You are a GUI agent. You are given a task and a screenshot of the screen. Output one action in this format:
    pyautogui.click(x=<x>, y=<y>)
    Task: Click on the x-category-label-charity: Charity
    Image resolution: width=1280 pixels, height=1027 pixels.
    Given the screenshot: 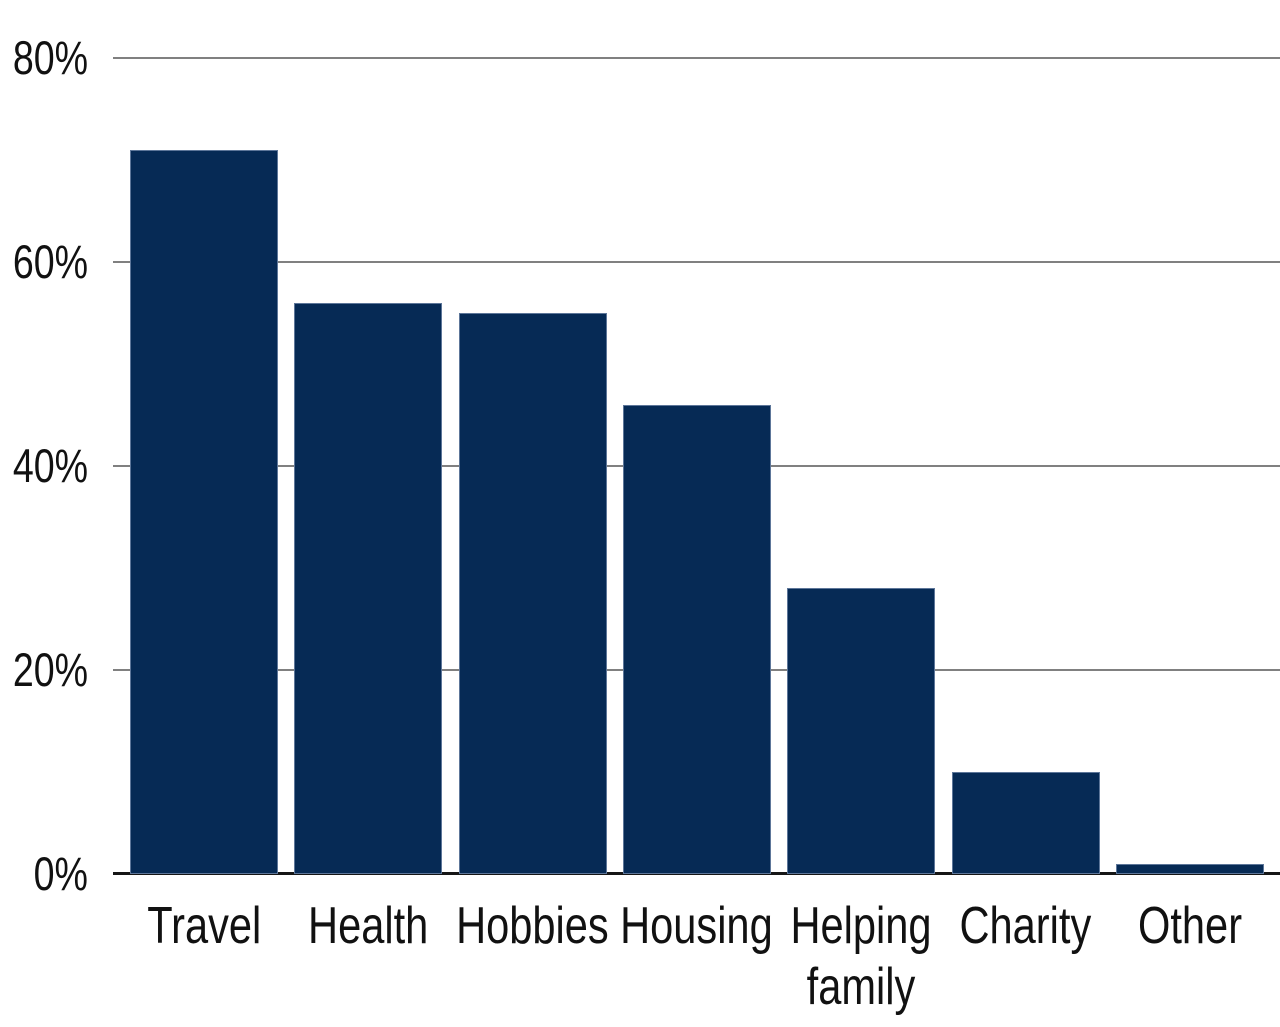 What is the action you would take?
    pyautogui.click(x=1026, y=926)
    